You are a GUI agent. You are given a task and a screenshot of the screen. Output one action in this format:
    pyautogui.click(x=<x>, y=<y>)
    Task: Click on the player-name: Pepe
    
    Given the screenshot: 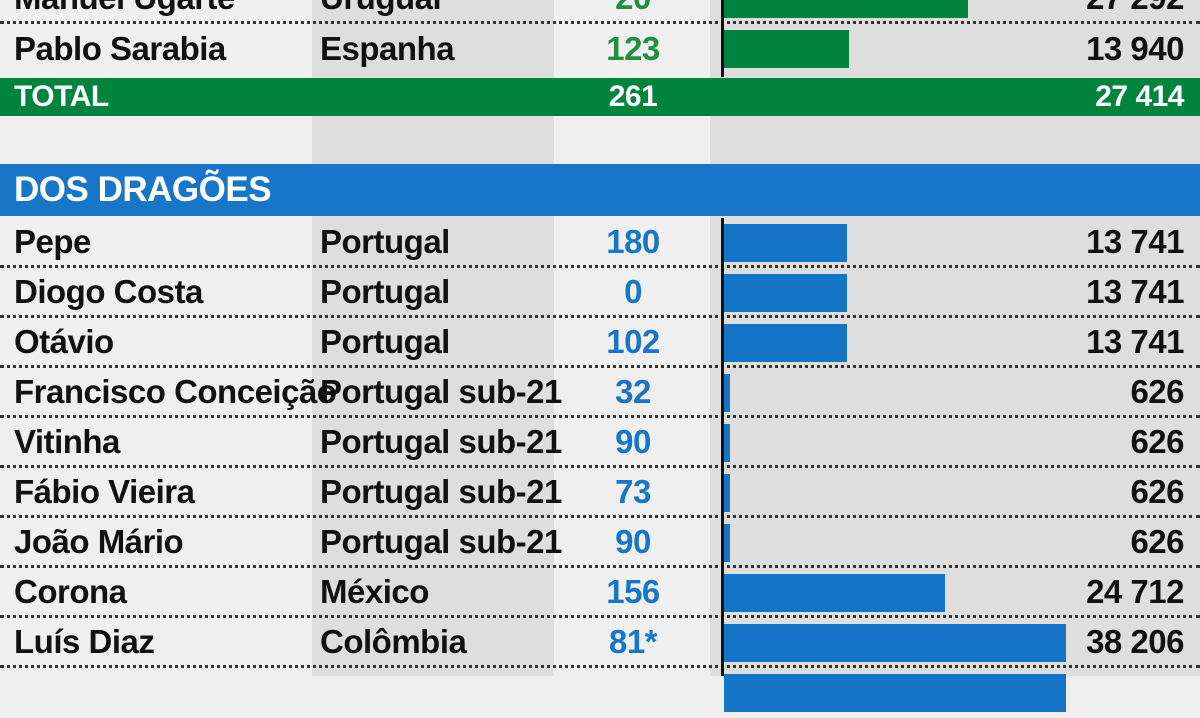 What is the action you would take?
    pyautogui.click(x=52, y=241)
    